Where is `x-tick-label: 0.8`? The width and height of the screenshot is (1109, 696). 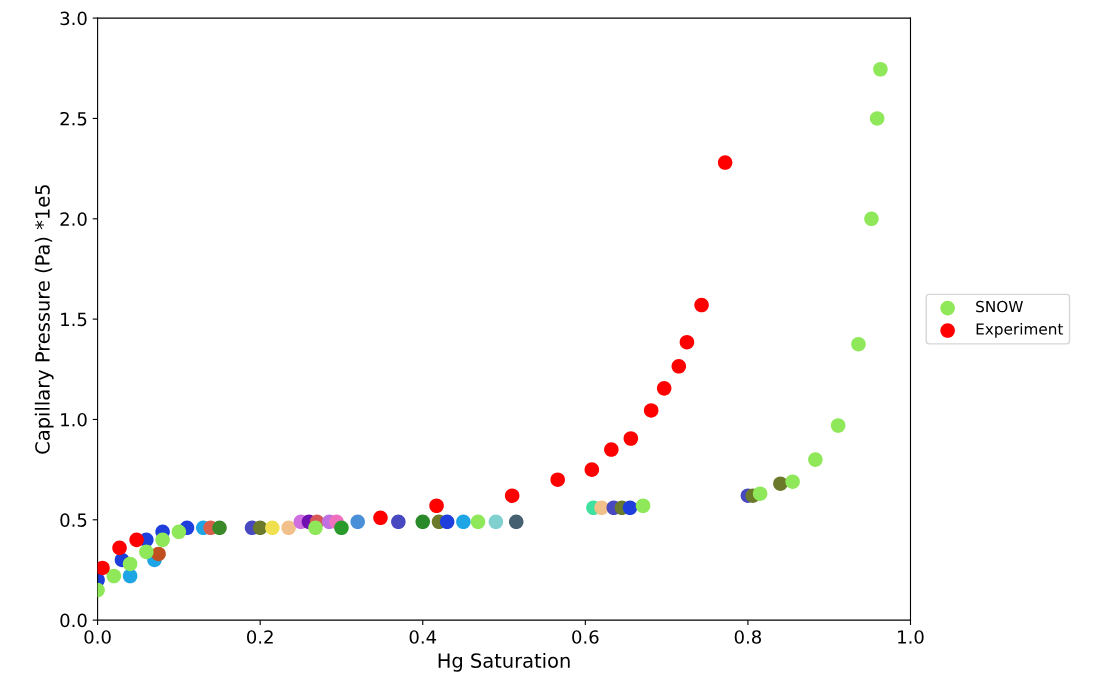
x-tick-label: 0.8 is located at coordinates (748, 637).